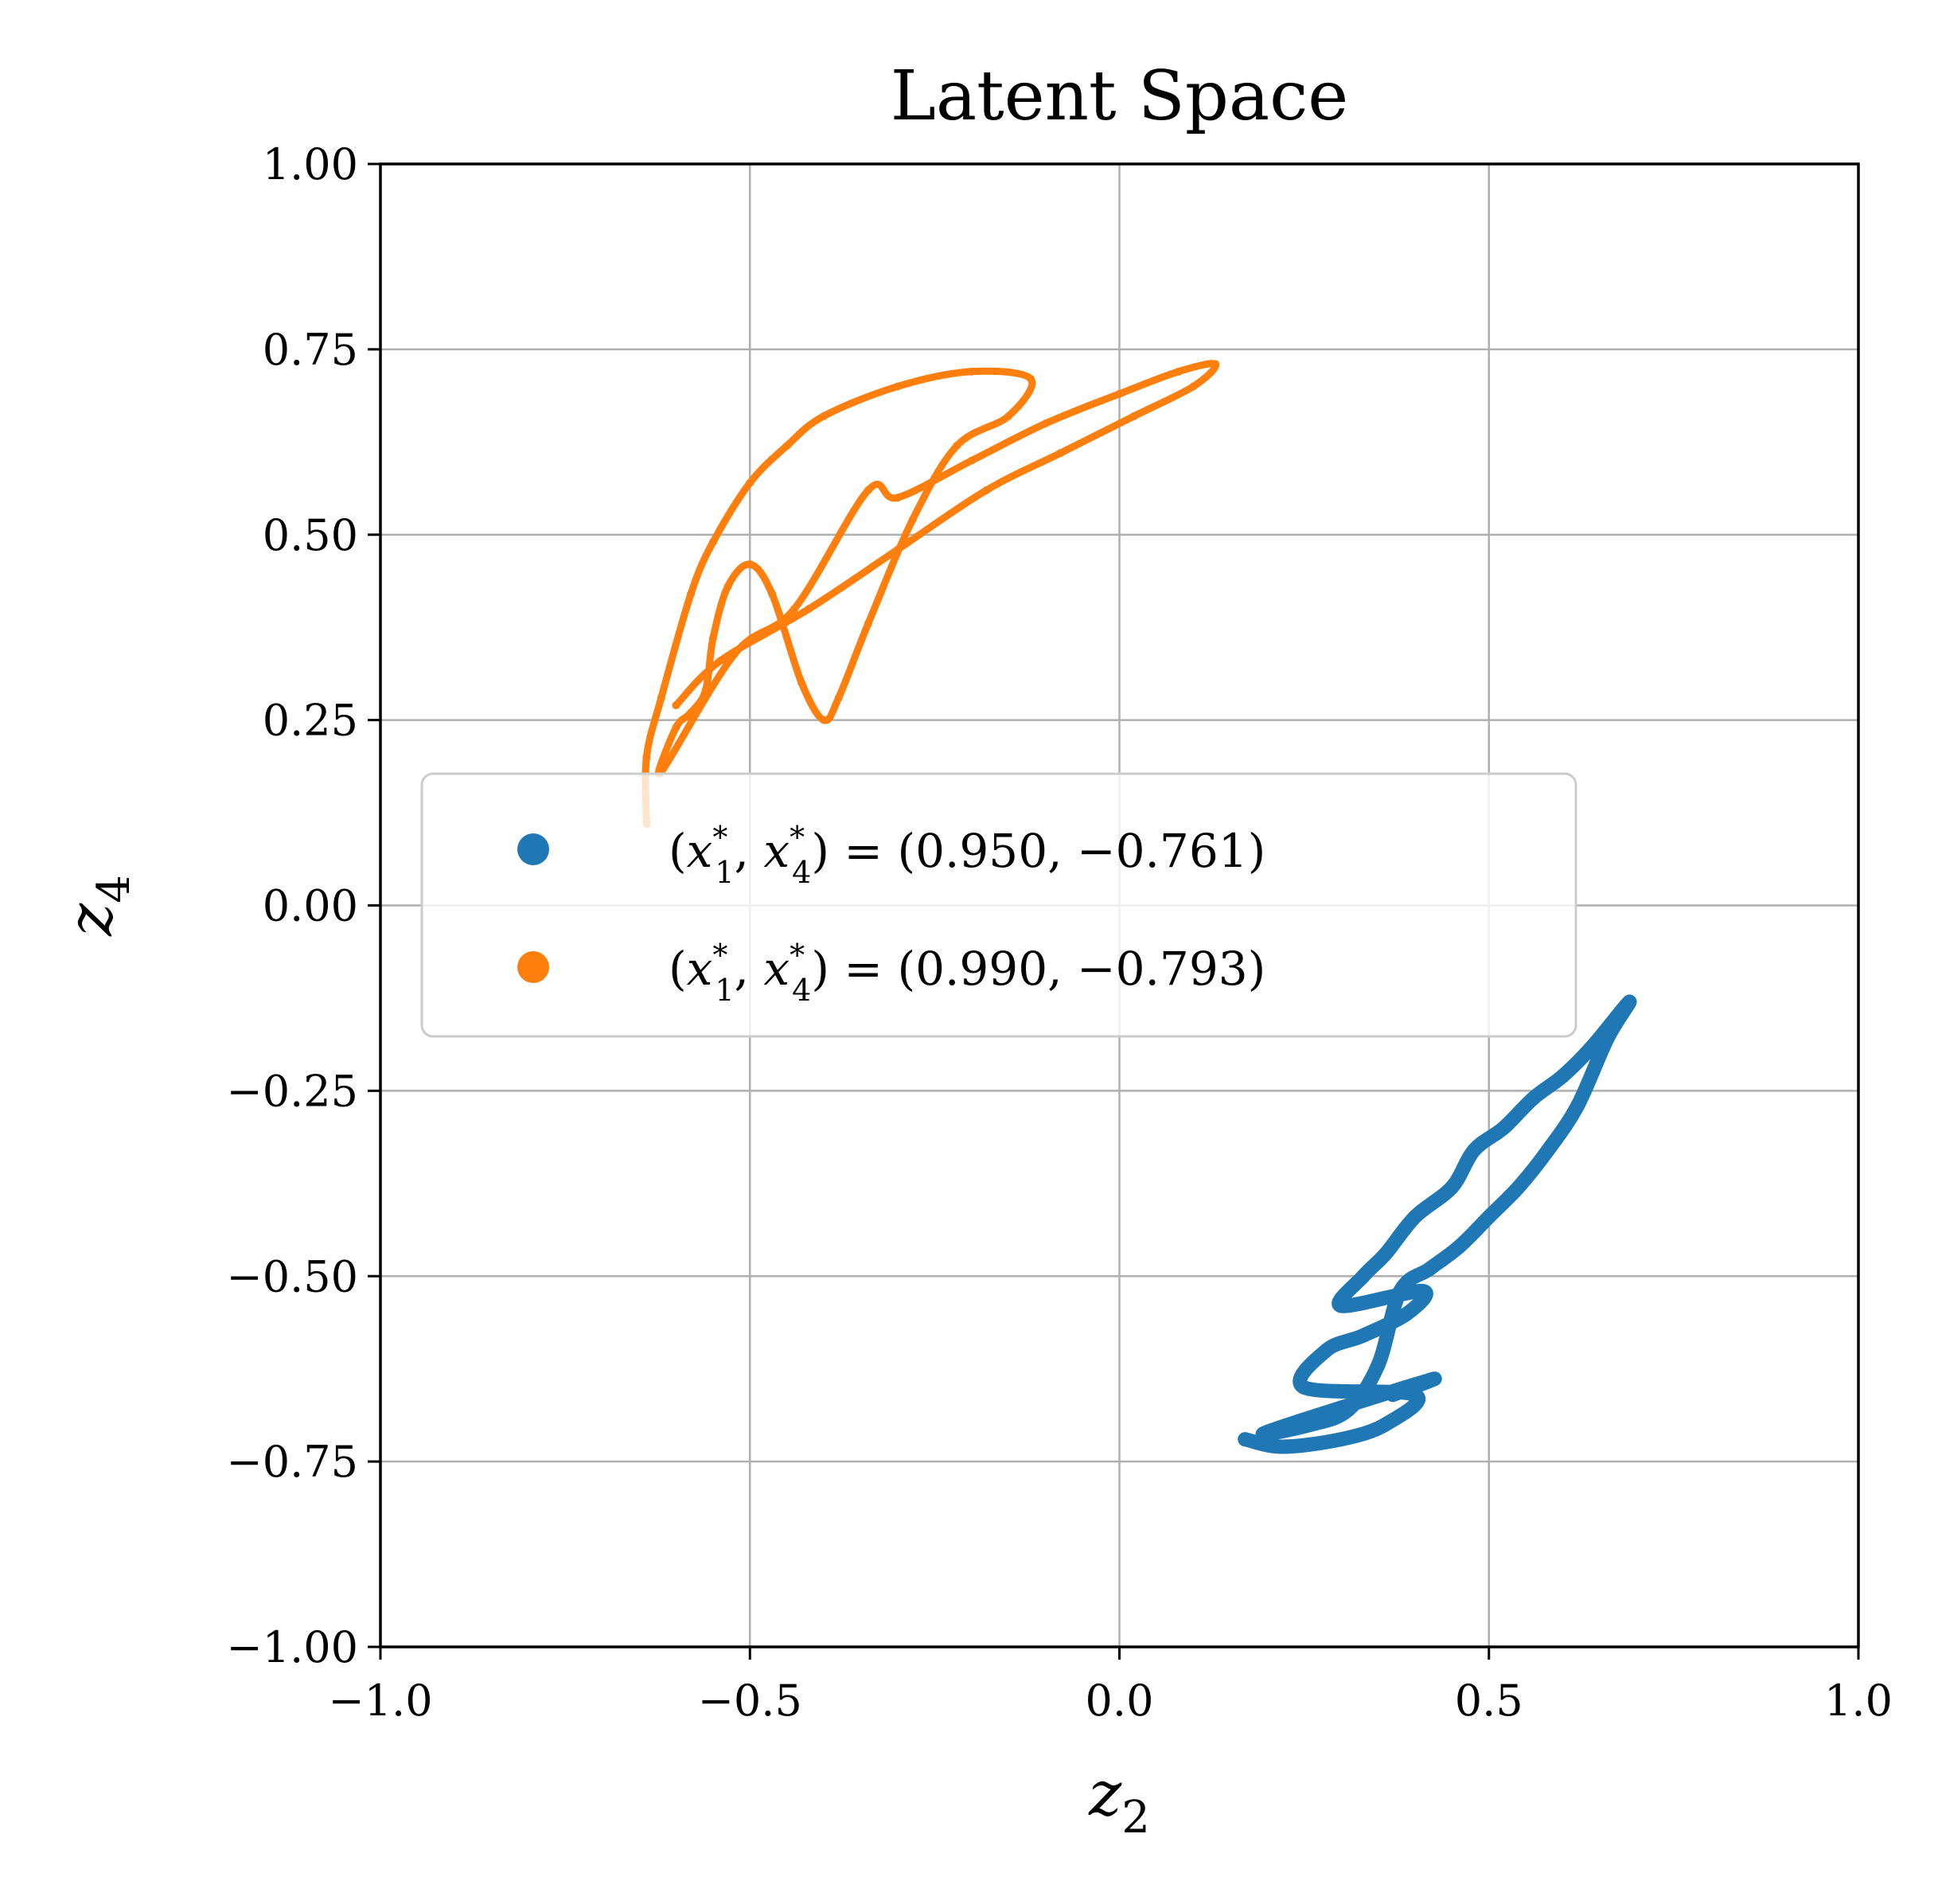 The height and width of the screenshot is (1904, 1938). What do you see at coordinates (310, 350) in the screenshot?
I see `y-tick-label: 0.75` at bounding box center [310, 350].